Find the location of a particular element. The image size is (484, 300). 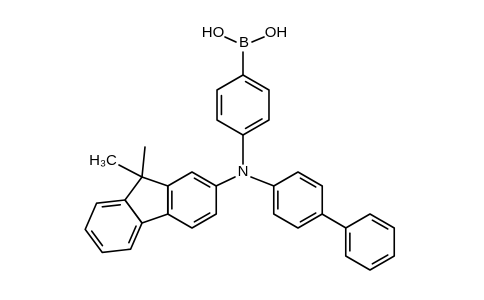

five-ring is located at coordinates (146, 200).